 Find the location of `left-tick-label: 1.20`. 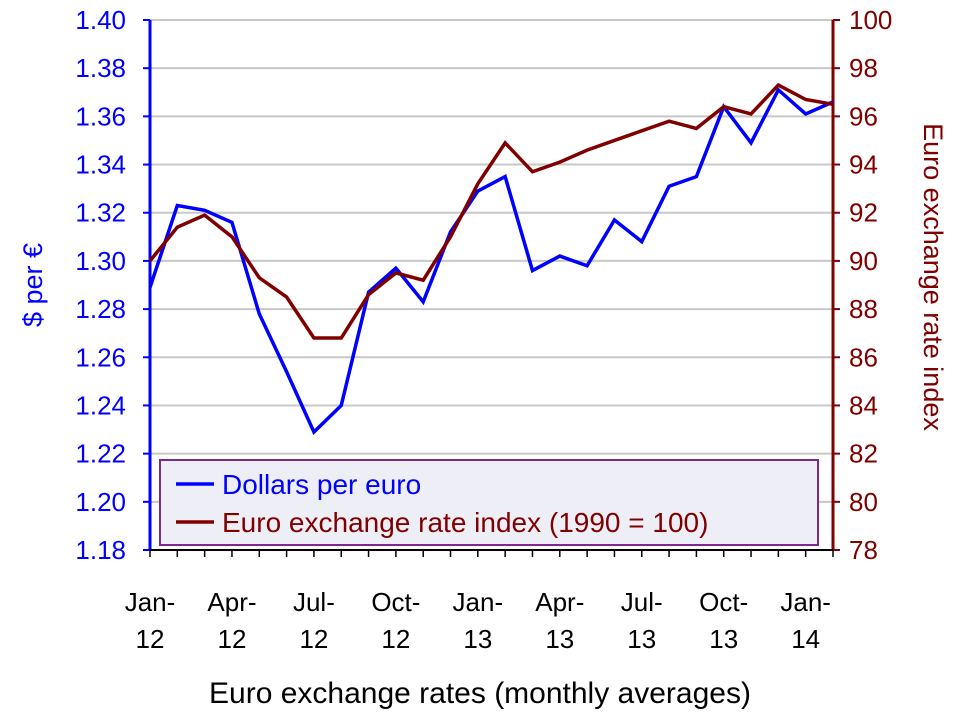

left-tick-label: 1.20 is located at coordinates (100, 502).